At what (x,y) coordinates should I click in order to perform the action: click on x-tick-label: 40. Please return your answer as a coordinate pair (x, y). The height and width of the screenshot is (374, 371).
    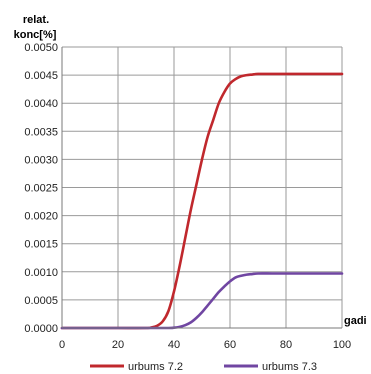
    Looking at the image, I should click on (174, 345).